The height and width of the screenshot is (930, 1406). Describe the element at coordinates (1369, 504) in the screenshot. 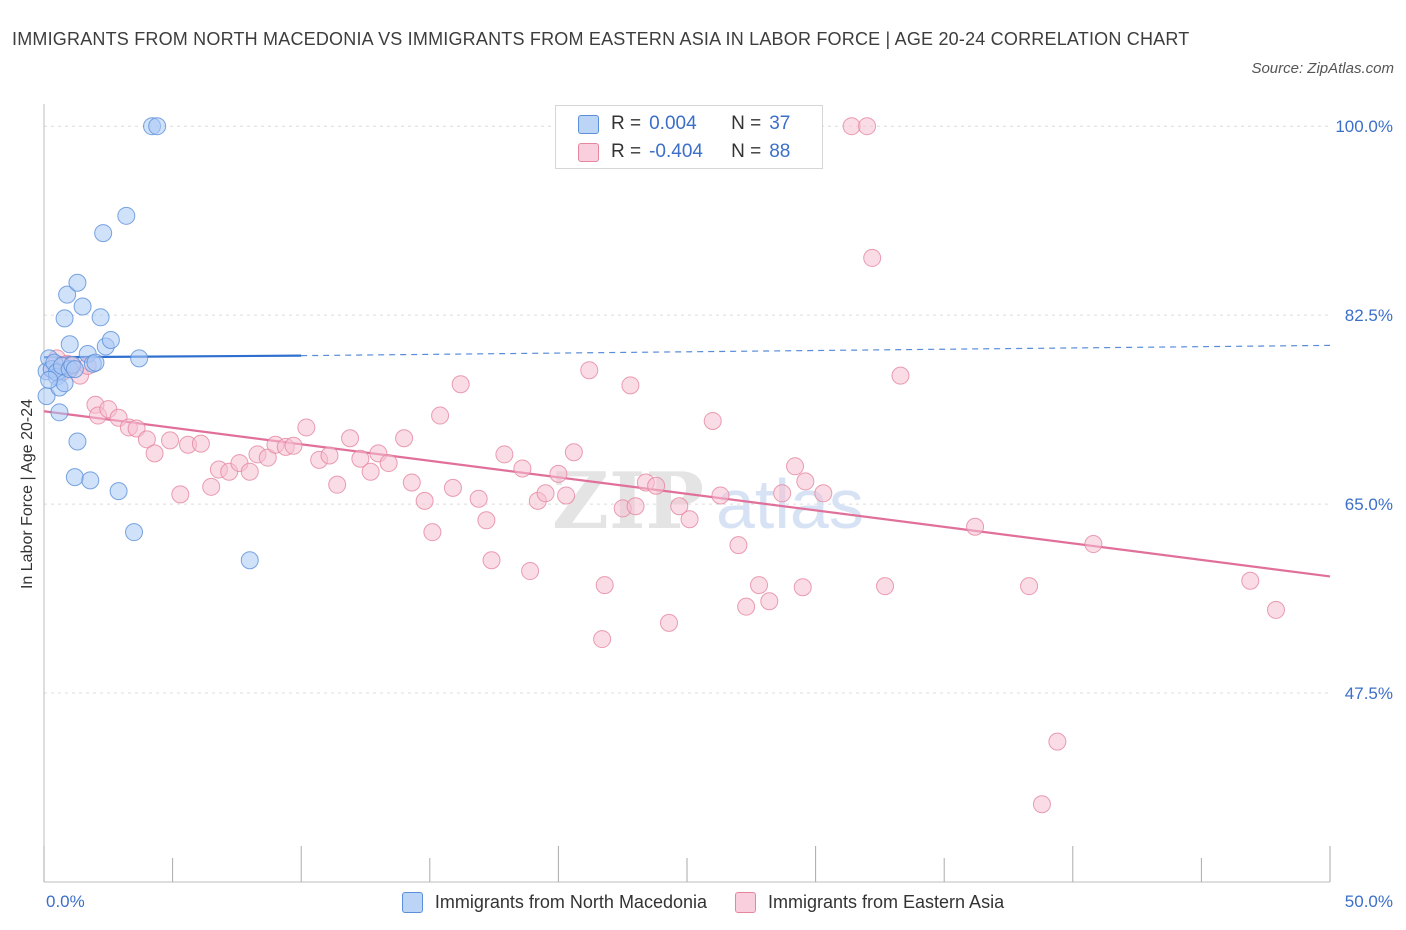

I see `y-tick-label: 65.0%` at that location.